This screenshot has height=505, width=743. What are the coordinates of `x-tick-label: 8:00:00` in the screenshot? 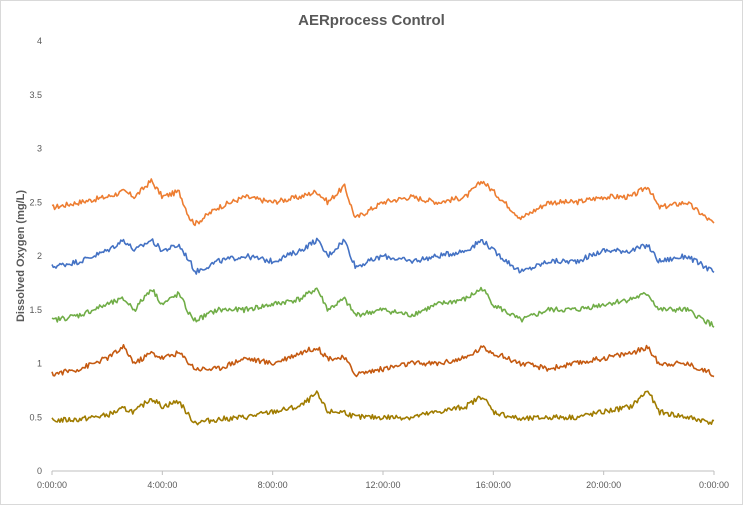 It's located at (273, 485).